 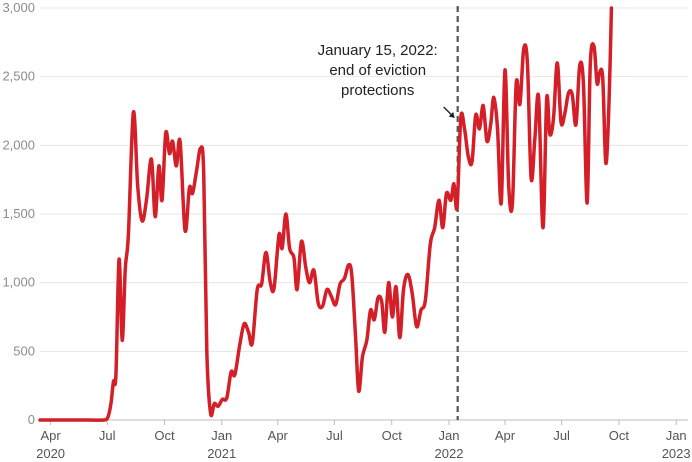 What do you see at coordinates (449, 453) in the screenshot?
I see `x-tick-year-label: 2022` at bounding box center [449, 453].